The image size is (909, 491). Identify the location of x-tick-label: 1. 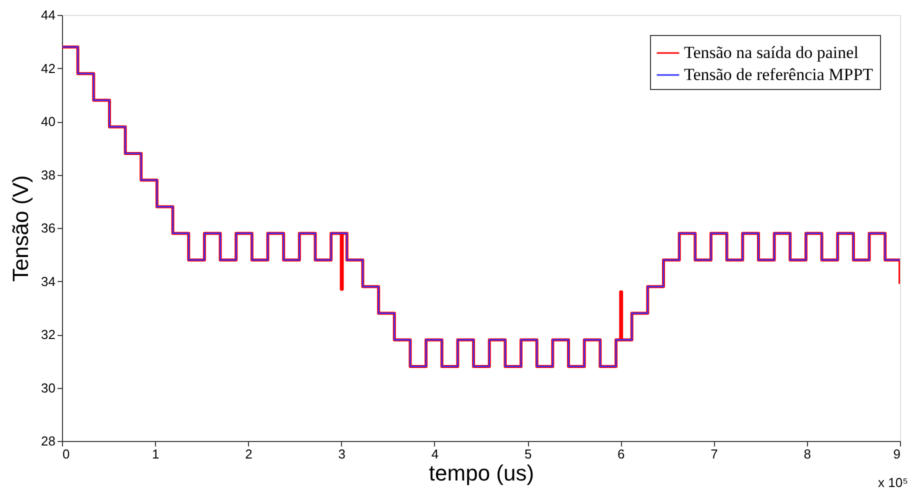
(156, 454).